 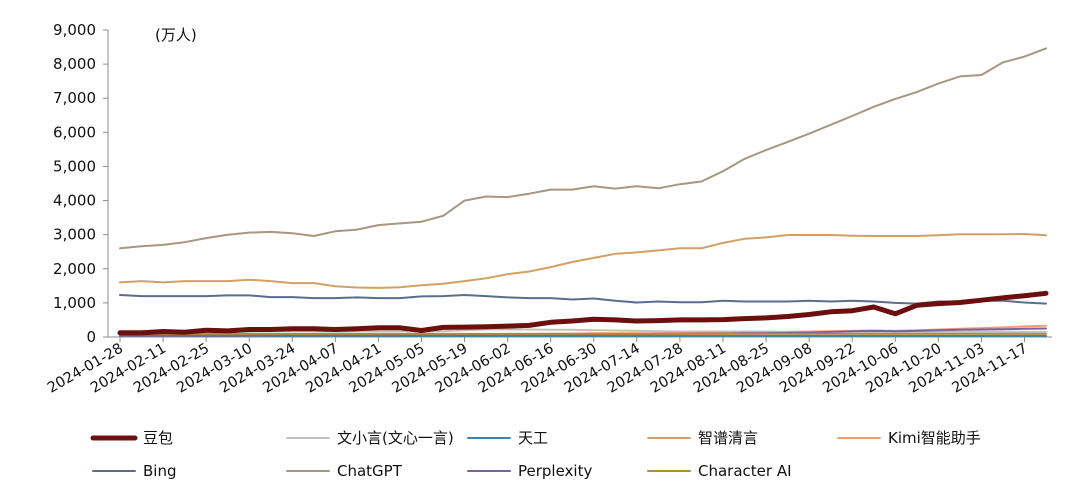 I want to click on legend-label: ChatGPT, so click(x=370, y=471).